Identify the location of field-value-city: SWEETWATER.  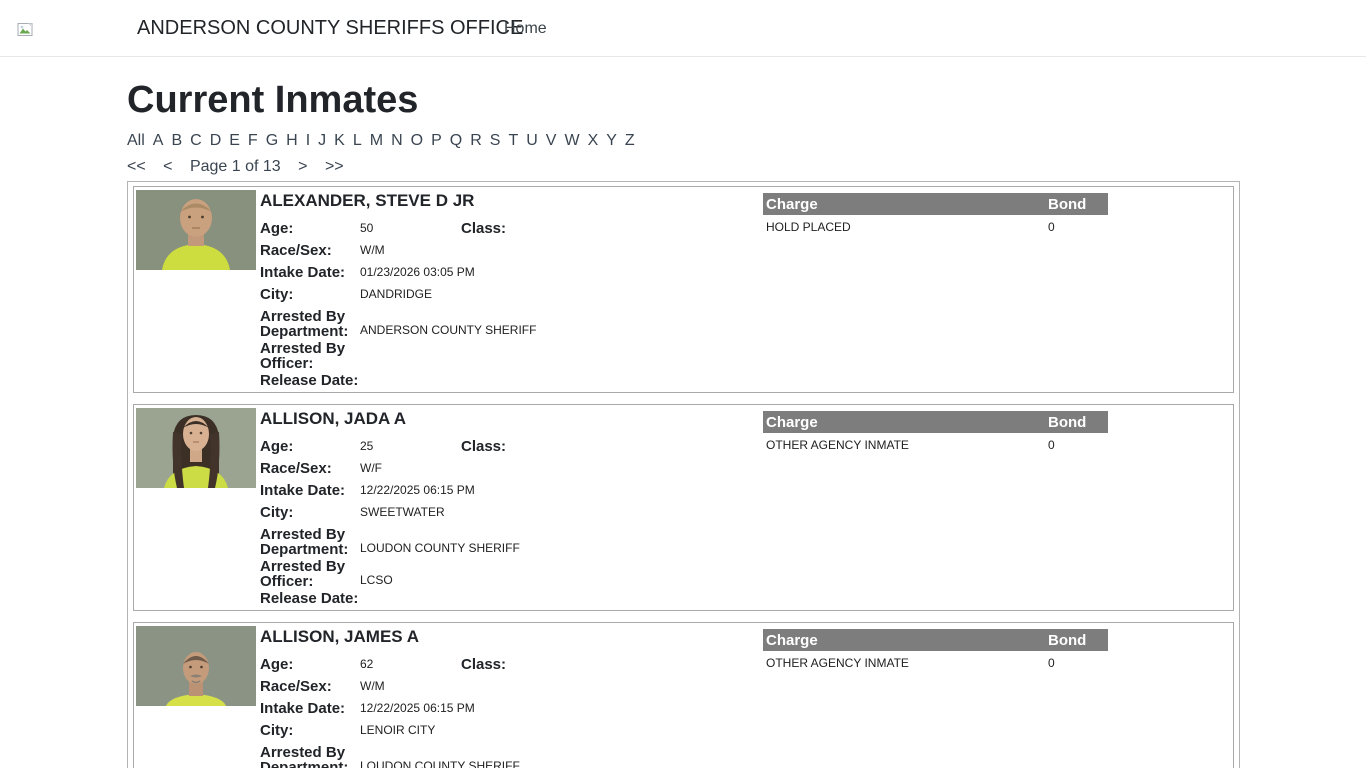
(402, 512).